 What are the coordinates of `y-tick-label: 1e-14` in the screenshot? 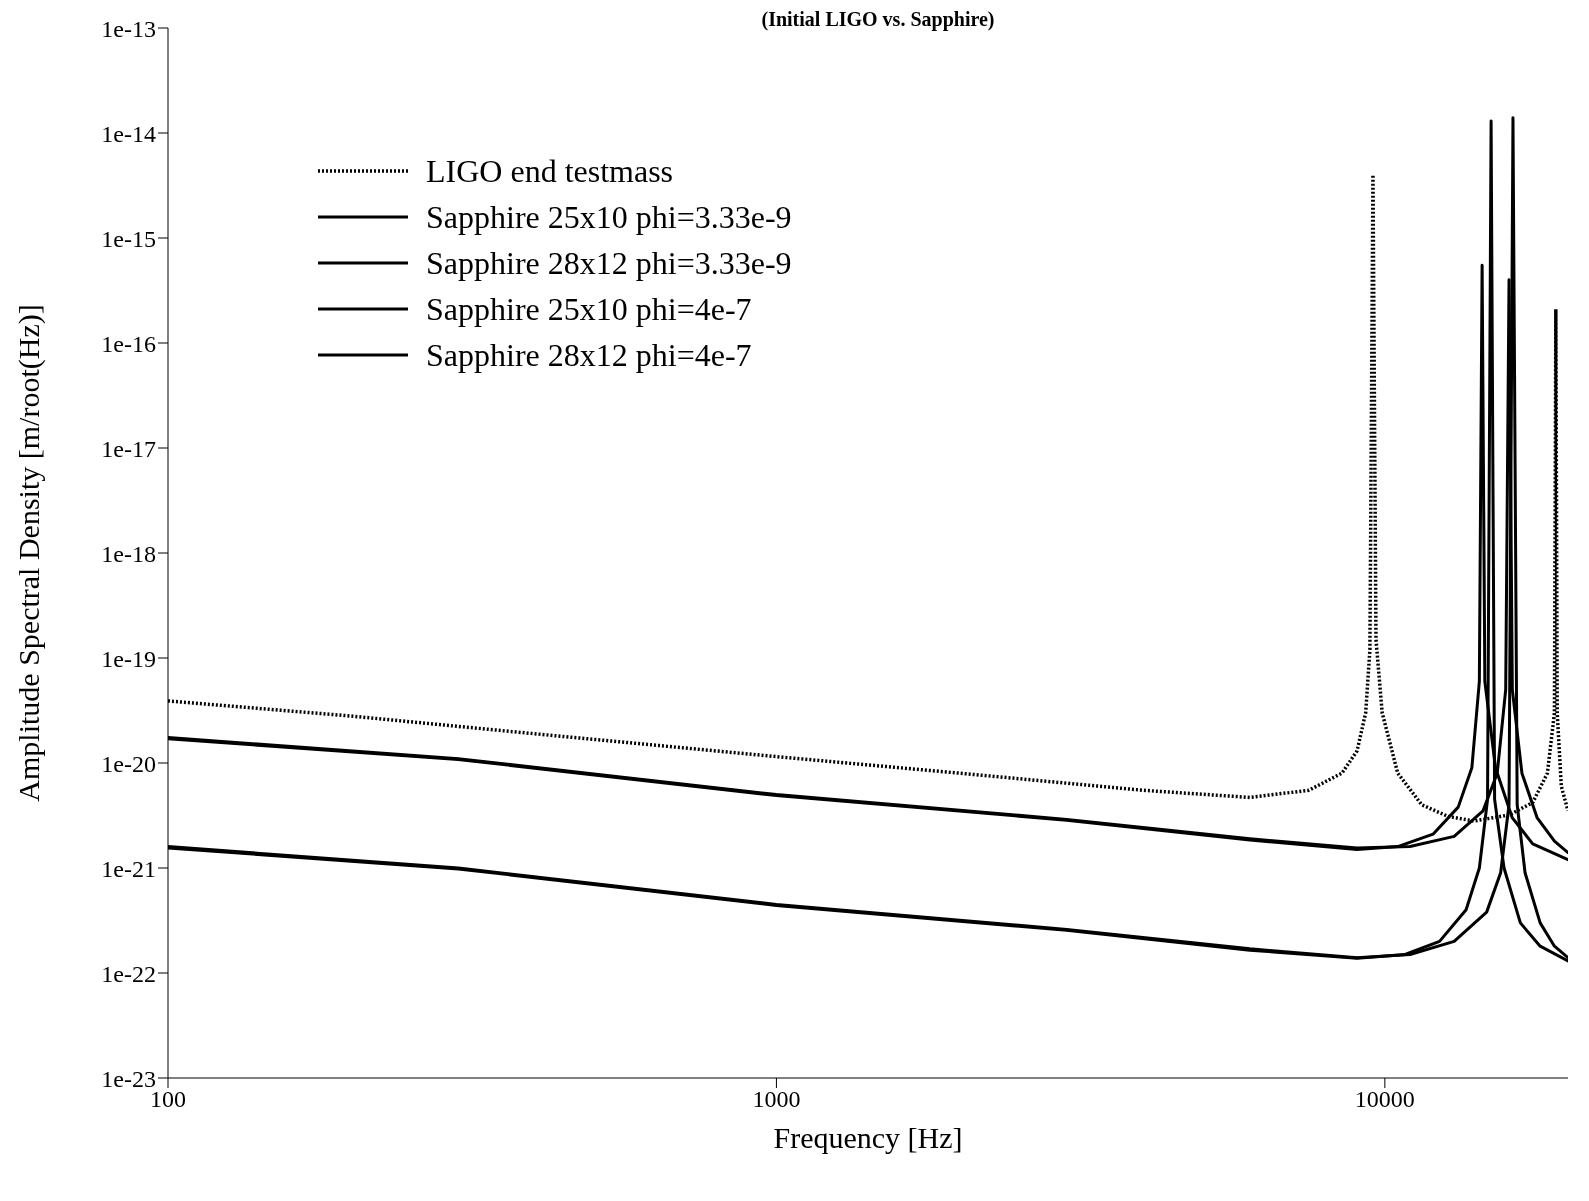 It's located at (128, 133).